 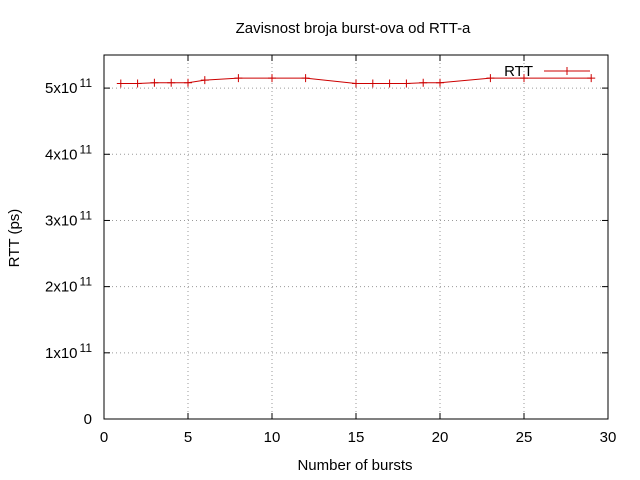 I want to click on x-tick-label: 5, so click(x=188, y=437).